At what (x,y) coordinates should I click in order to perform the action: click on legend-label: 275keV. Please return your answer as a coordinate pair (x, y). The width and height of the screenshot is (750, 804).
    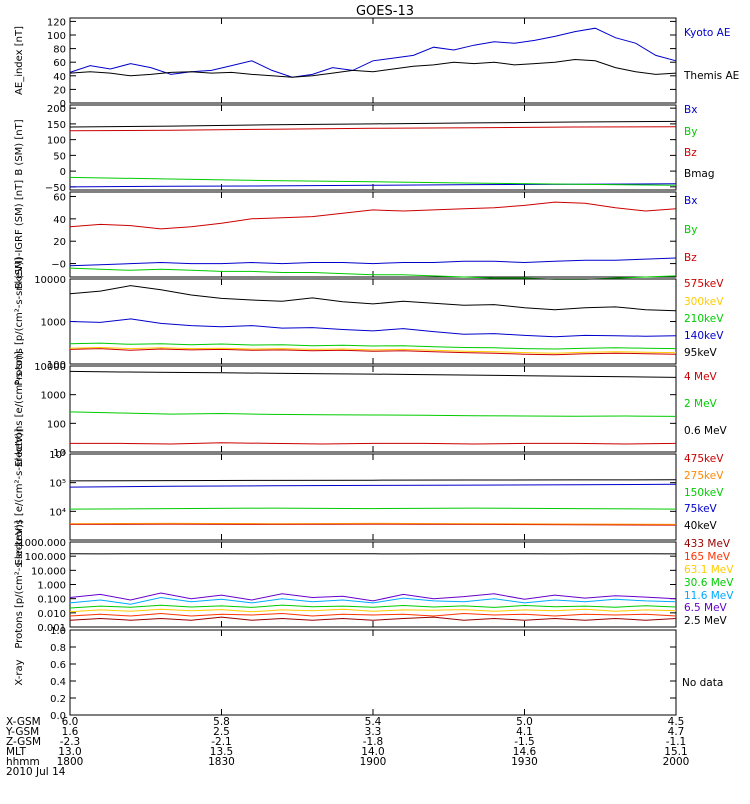
    Looking at the image, I should click on (704, 476).